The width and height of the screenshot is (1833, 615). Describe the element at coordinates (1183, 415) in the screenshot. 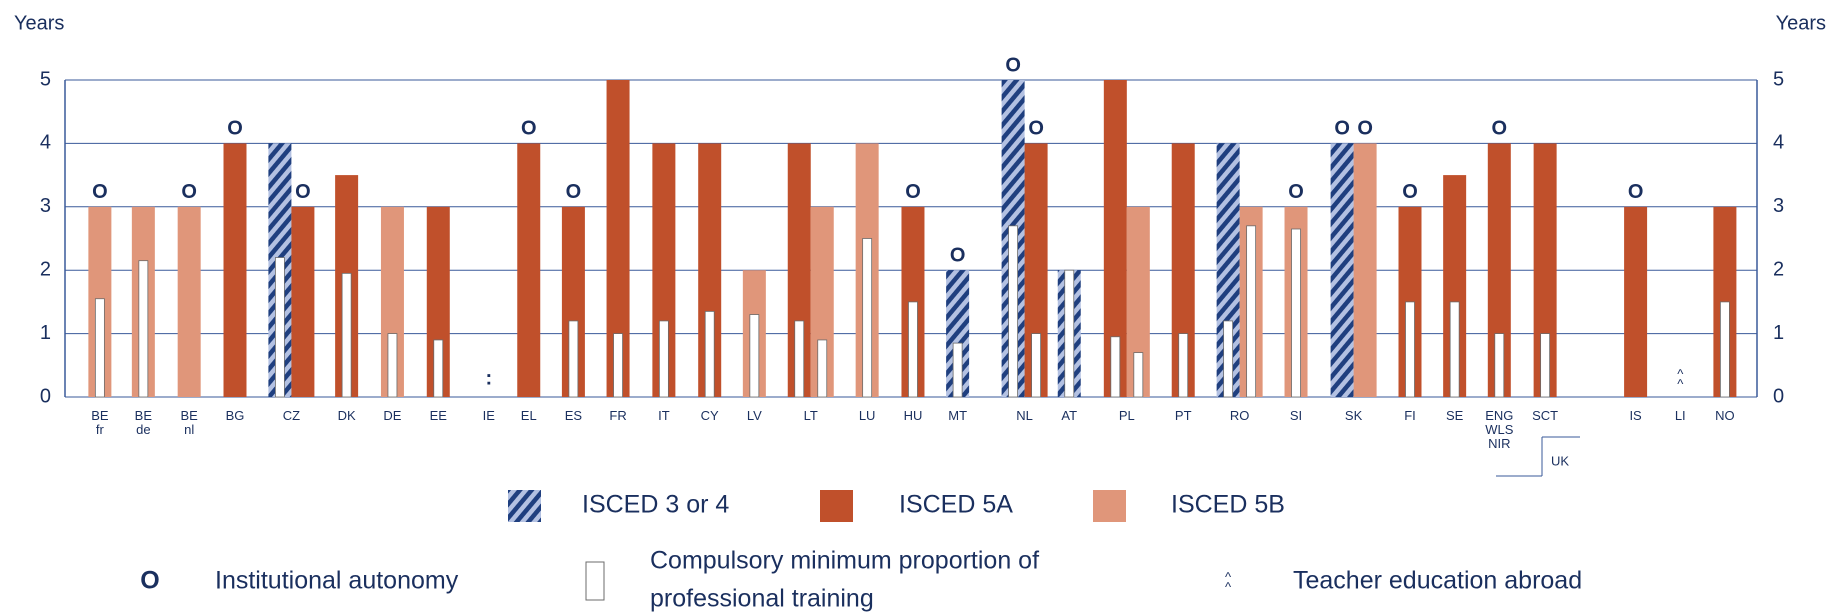

I see `x-tick-label: PT` at that location.